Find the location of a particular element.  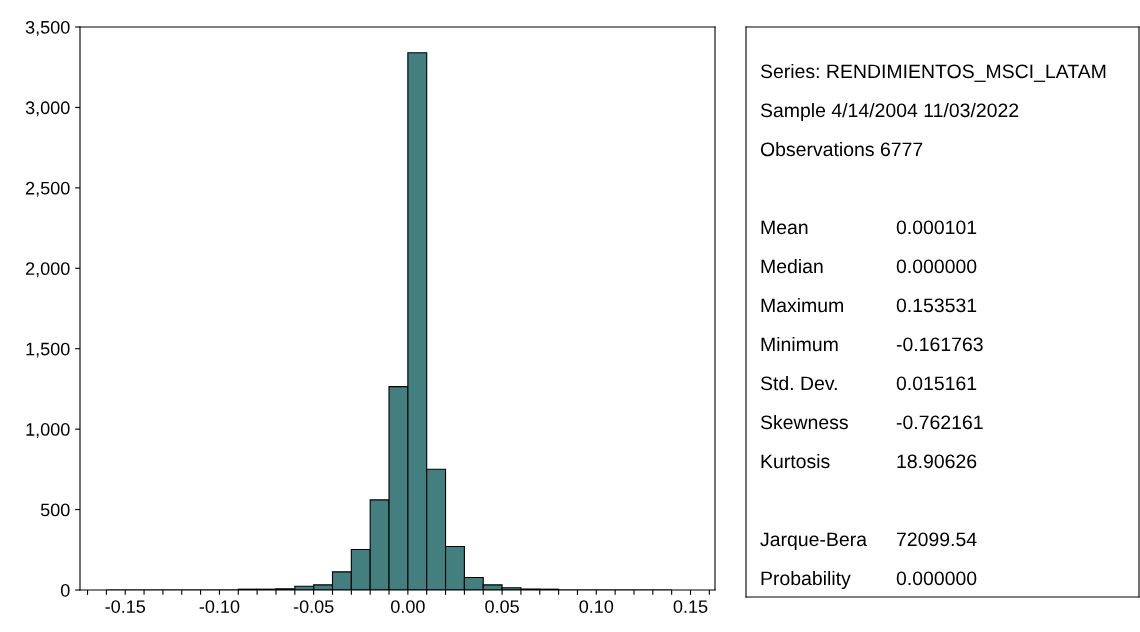

text: -0.762161 is located at coordinates (939, 422).